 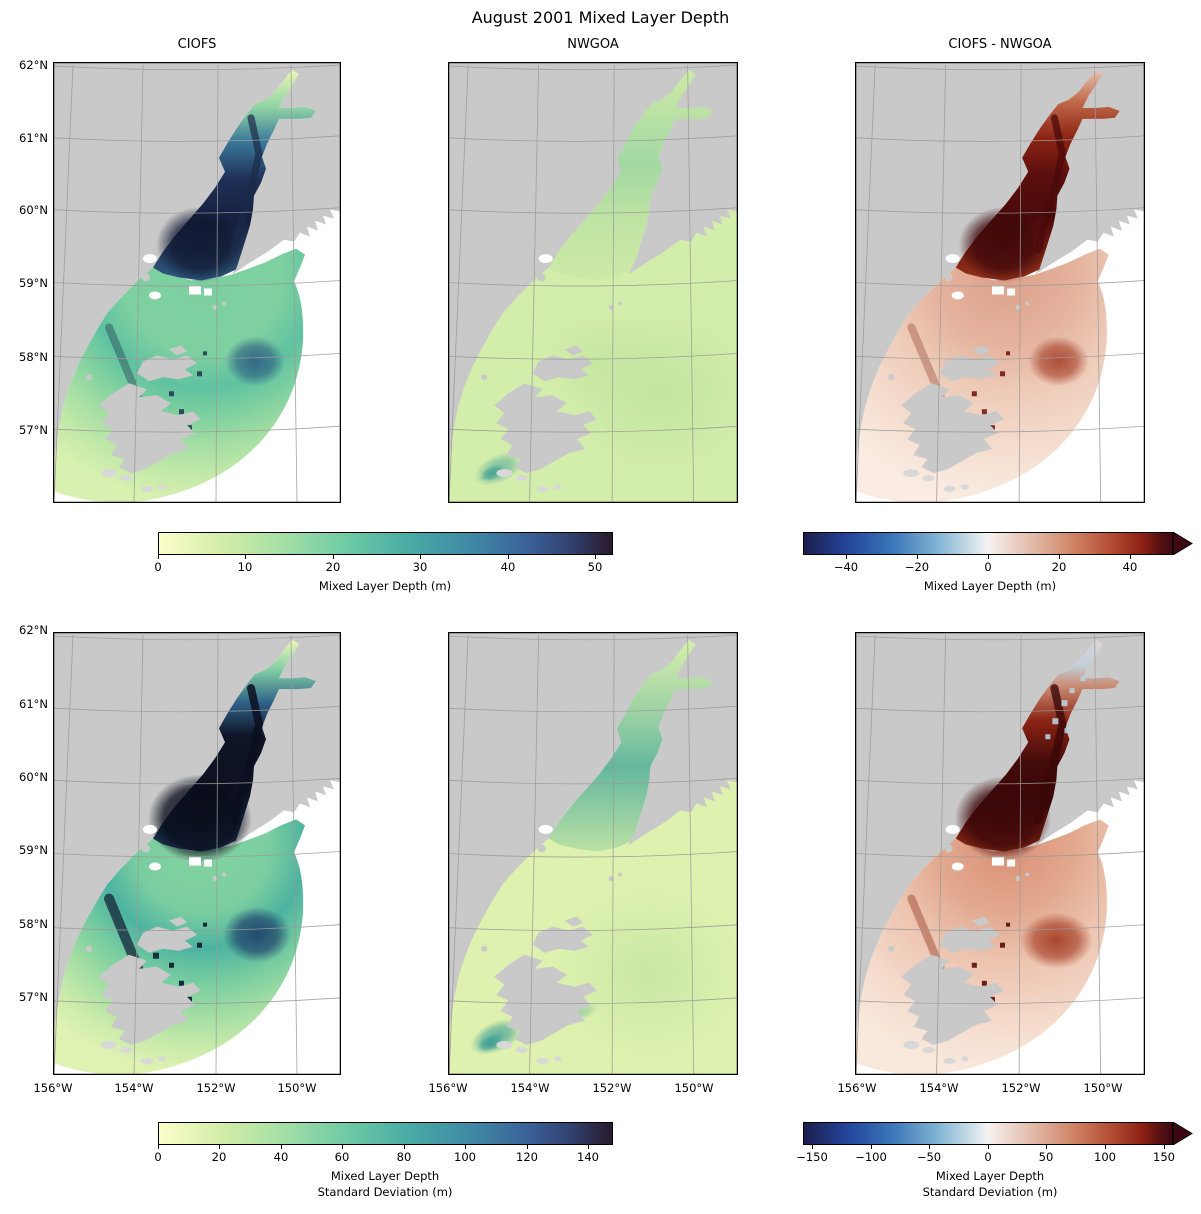 I want to click on lat-label: 60°N, so click(x=33, y=210).